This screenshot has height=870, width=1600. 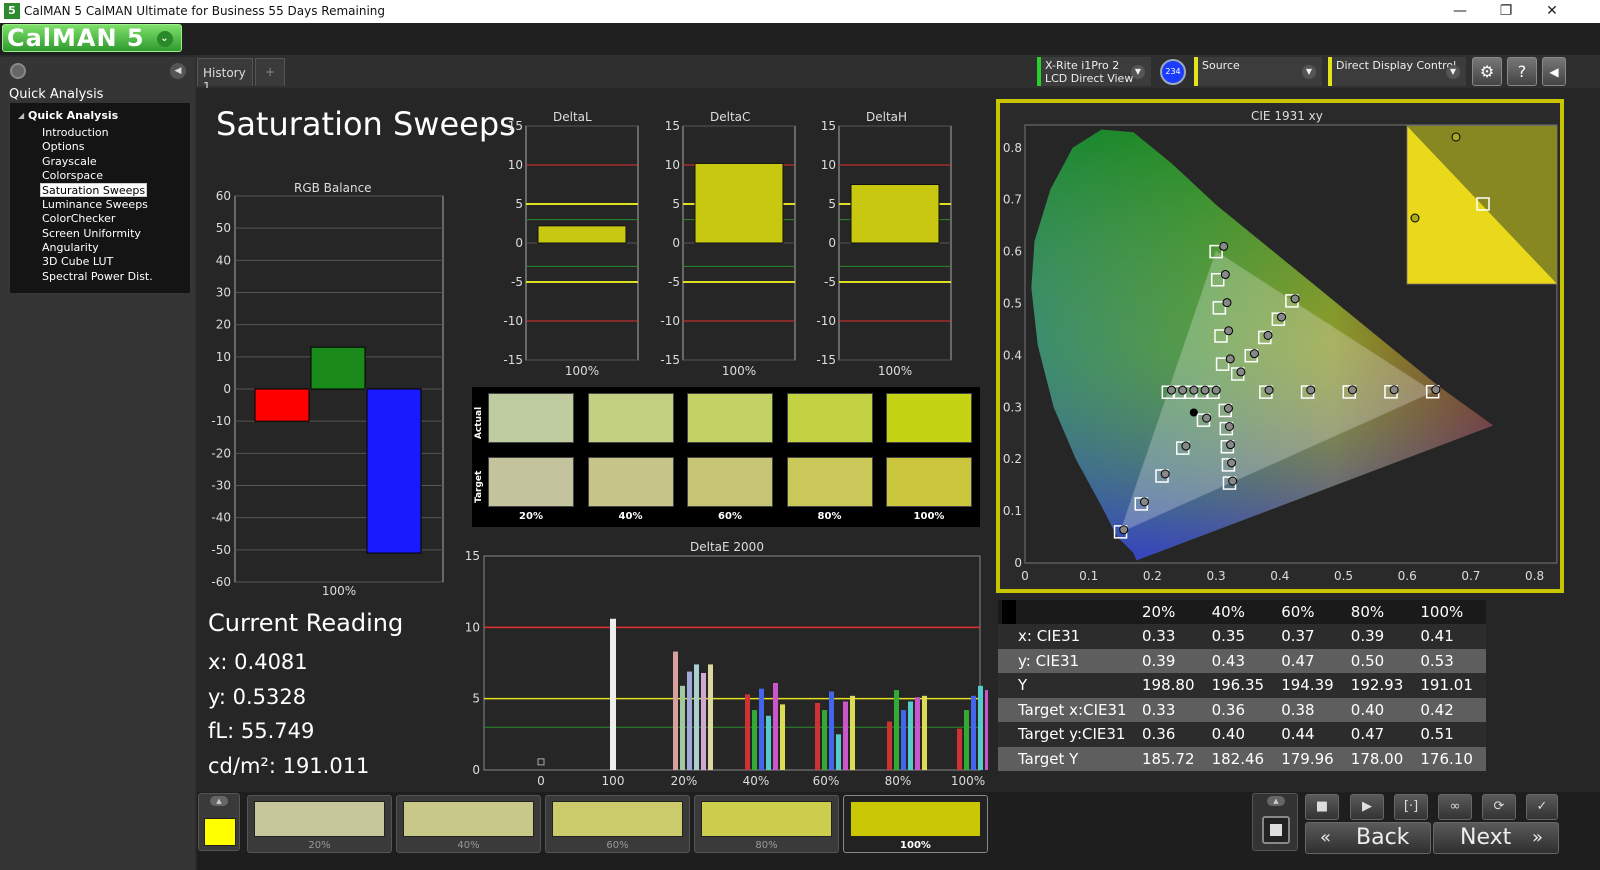 I want to click on patch-button-100: 100%, so click(x=915, y=824).